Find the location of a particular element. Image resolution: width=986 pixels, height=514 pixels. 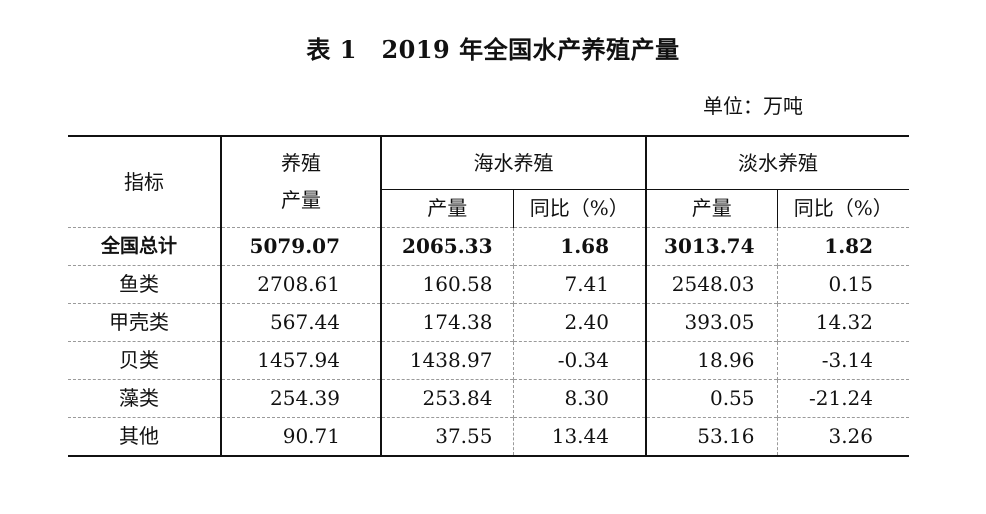

header-total-output-line2: 产量 is located at coordinates (301, 200).